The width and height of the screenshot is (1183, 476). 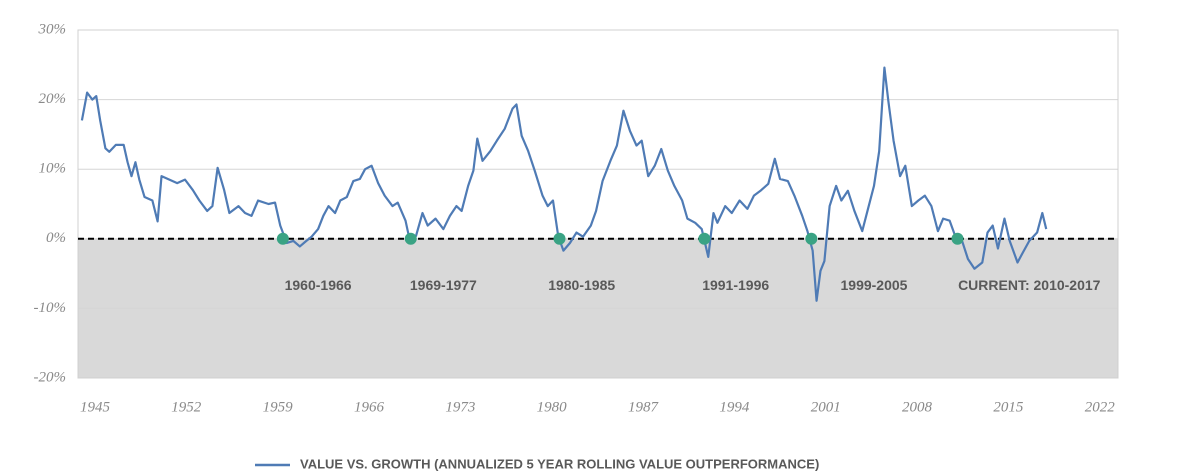 I want to click on y-tick-label: 20%, so click(x=53, y=99).